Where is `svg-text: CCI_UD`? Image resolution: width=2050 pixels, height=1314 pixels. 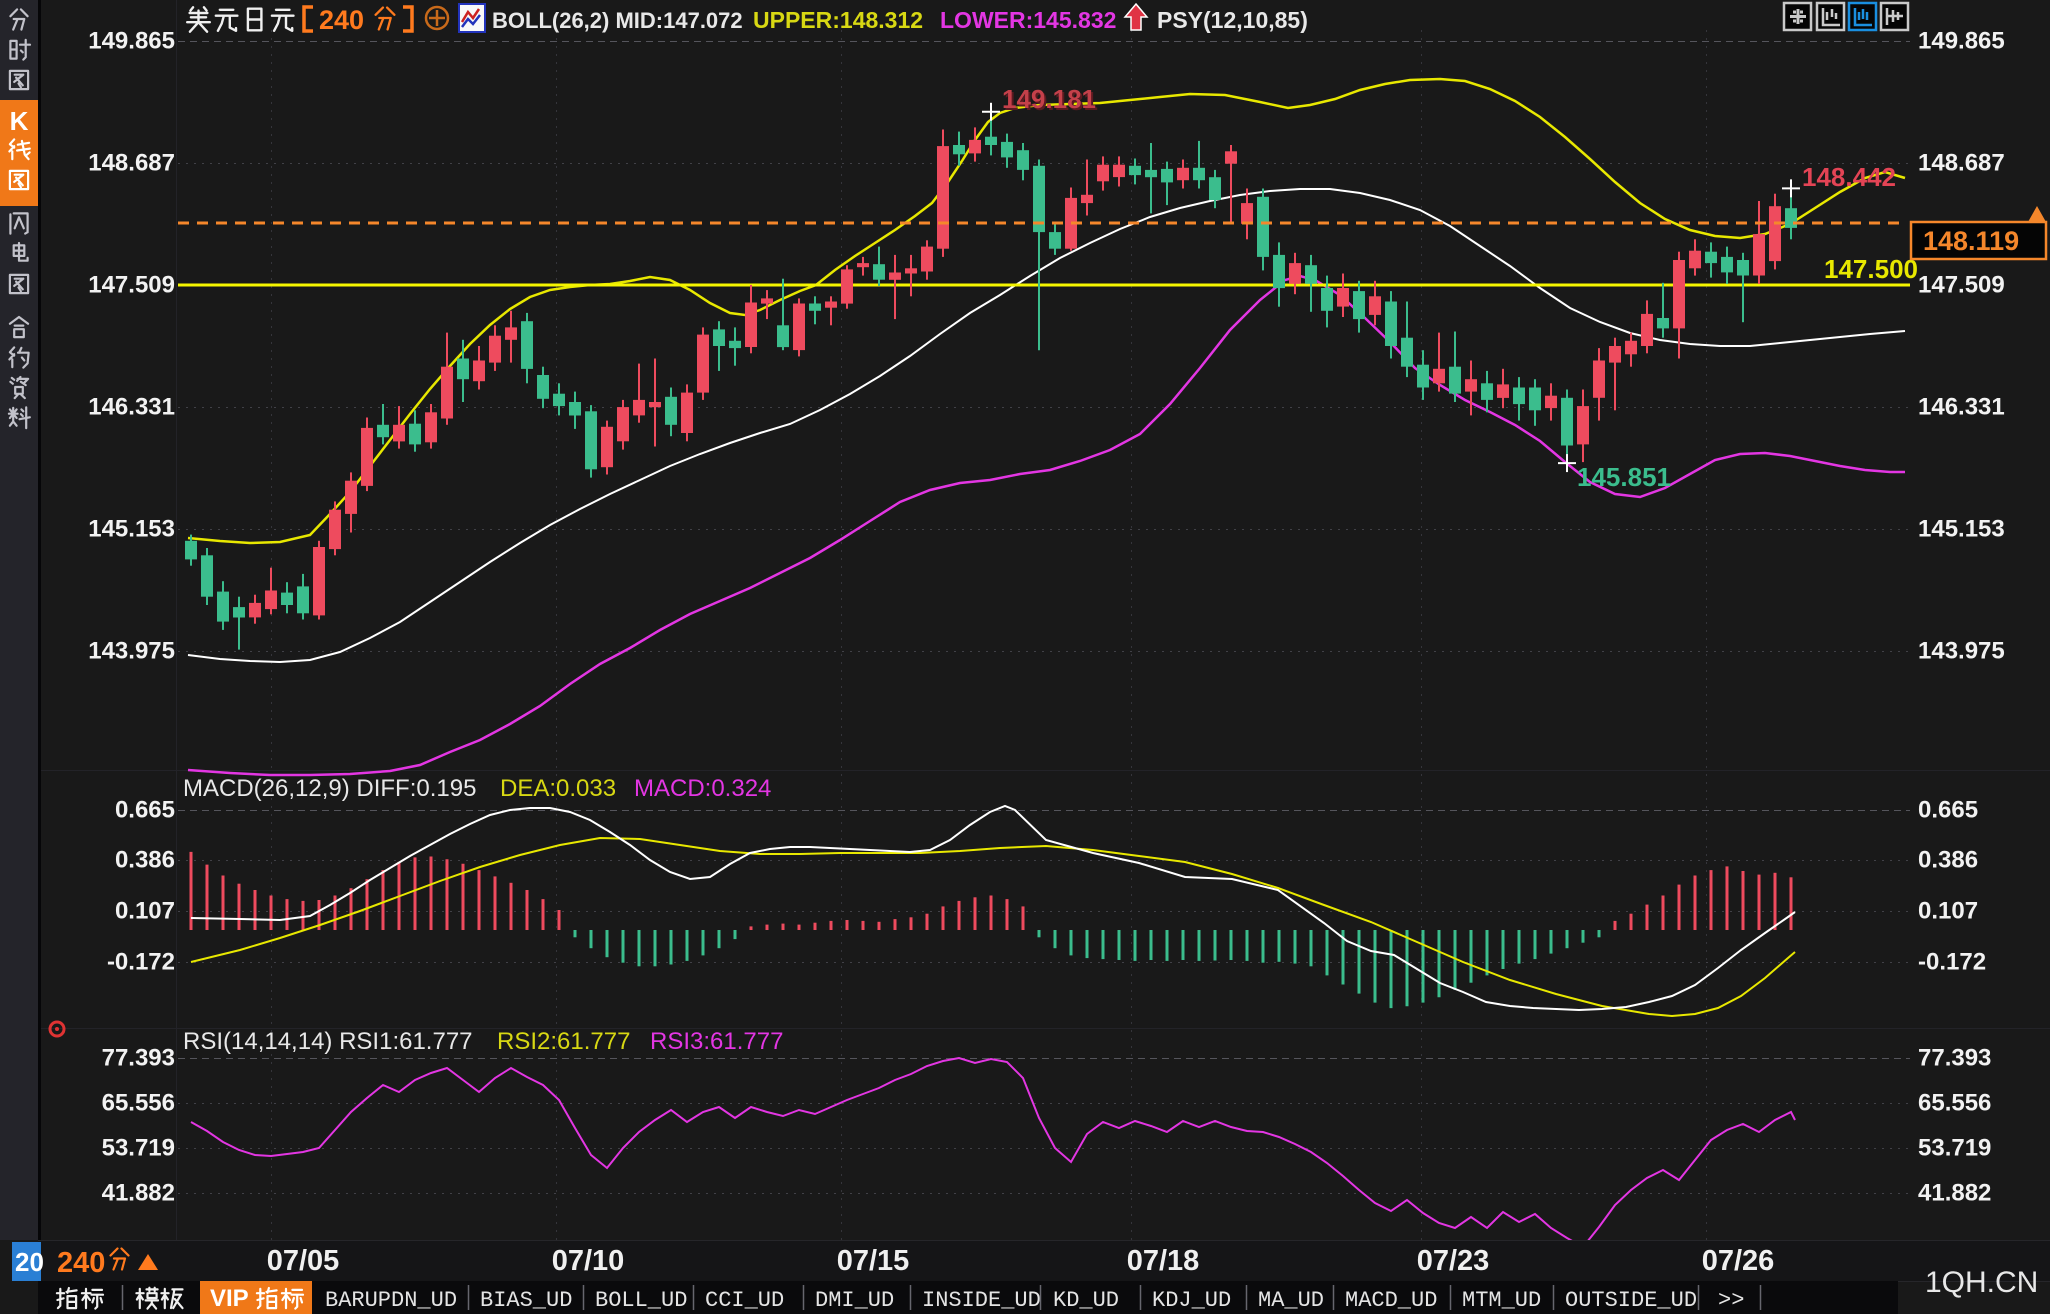
svg-text: CCI_UD is located at coordinates (744, 1300).